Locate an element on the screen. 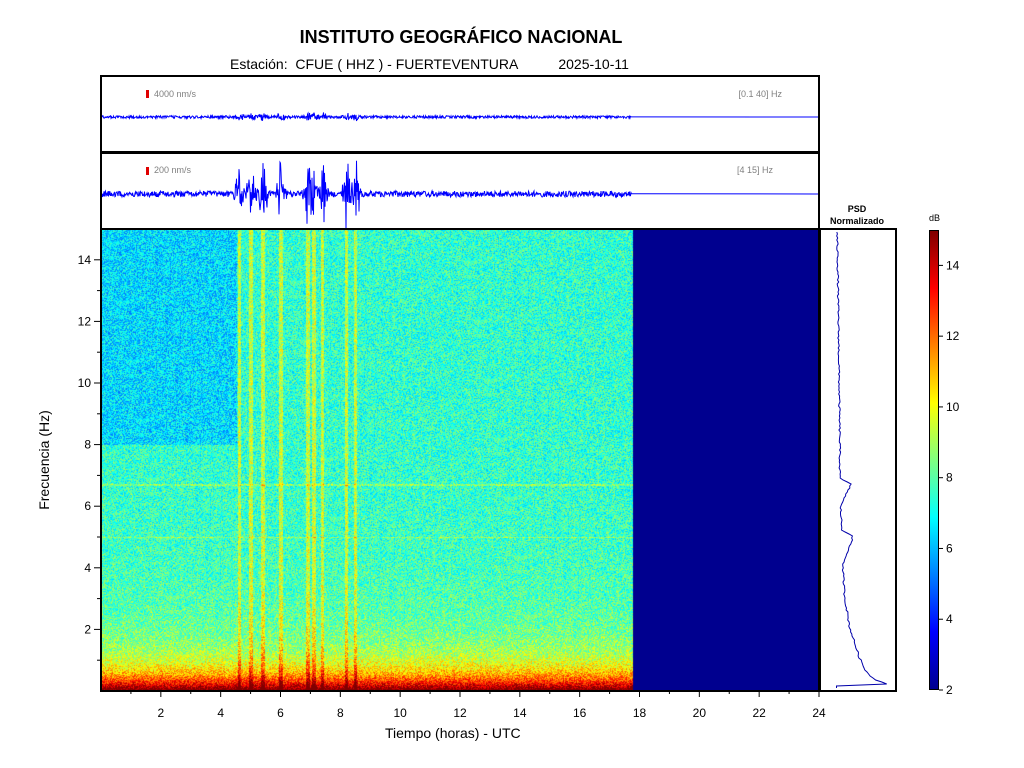  y-axis-label: Frecuencia (Hz) is located at coordinates (44, 460).